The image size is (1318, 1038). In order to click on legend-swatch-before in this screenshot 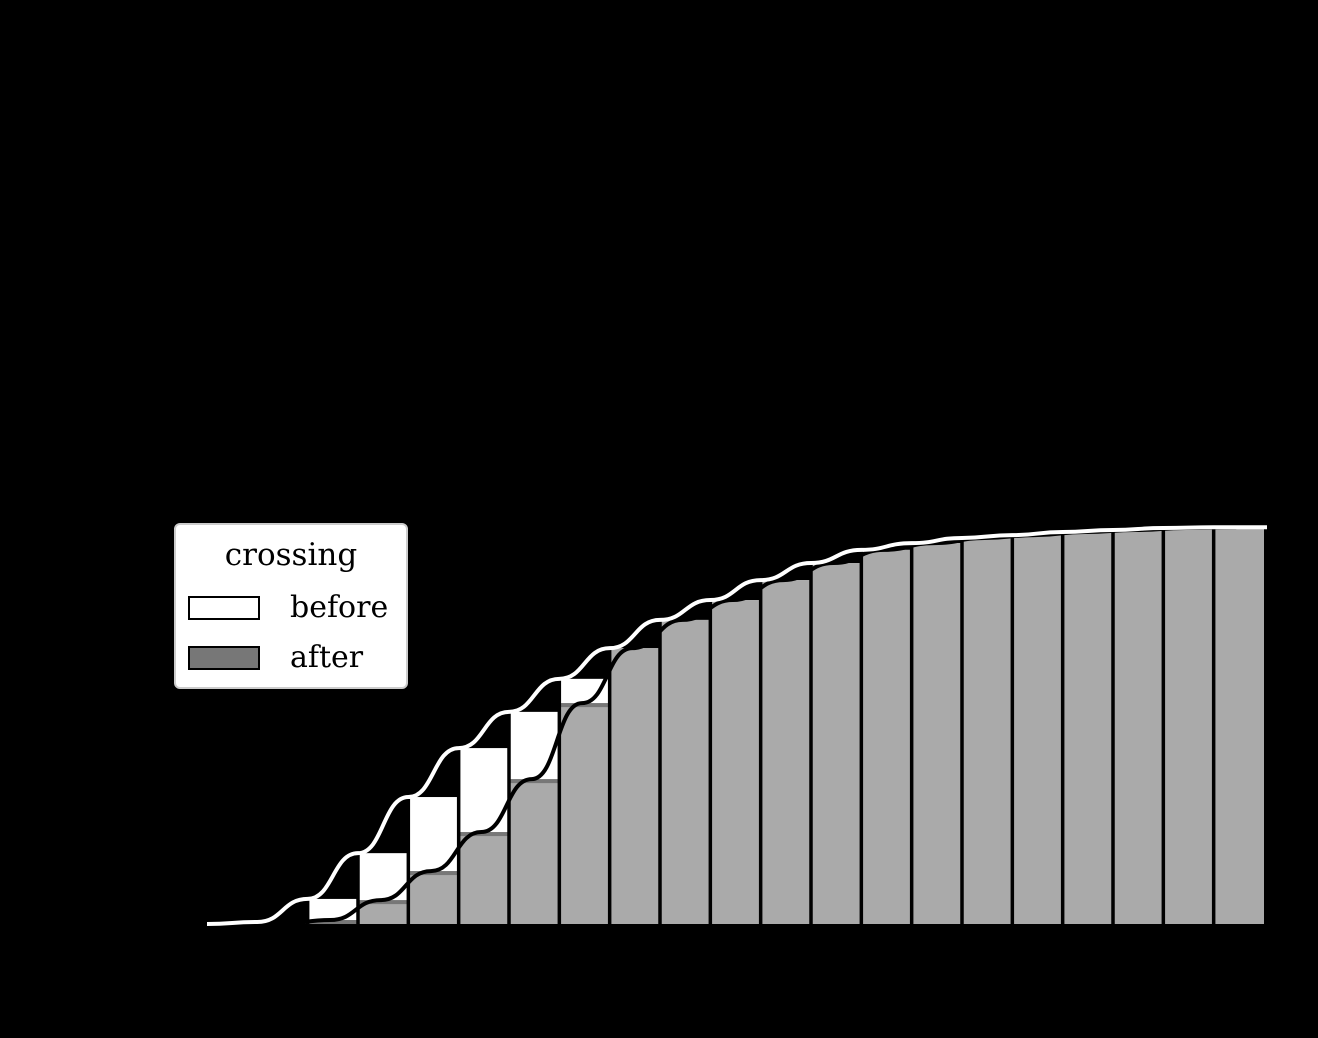, I will do `click(224, 608)`.